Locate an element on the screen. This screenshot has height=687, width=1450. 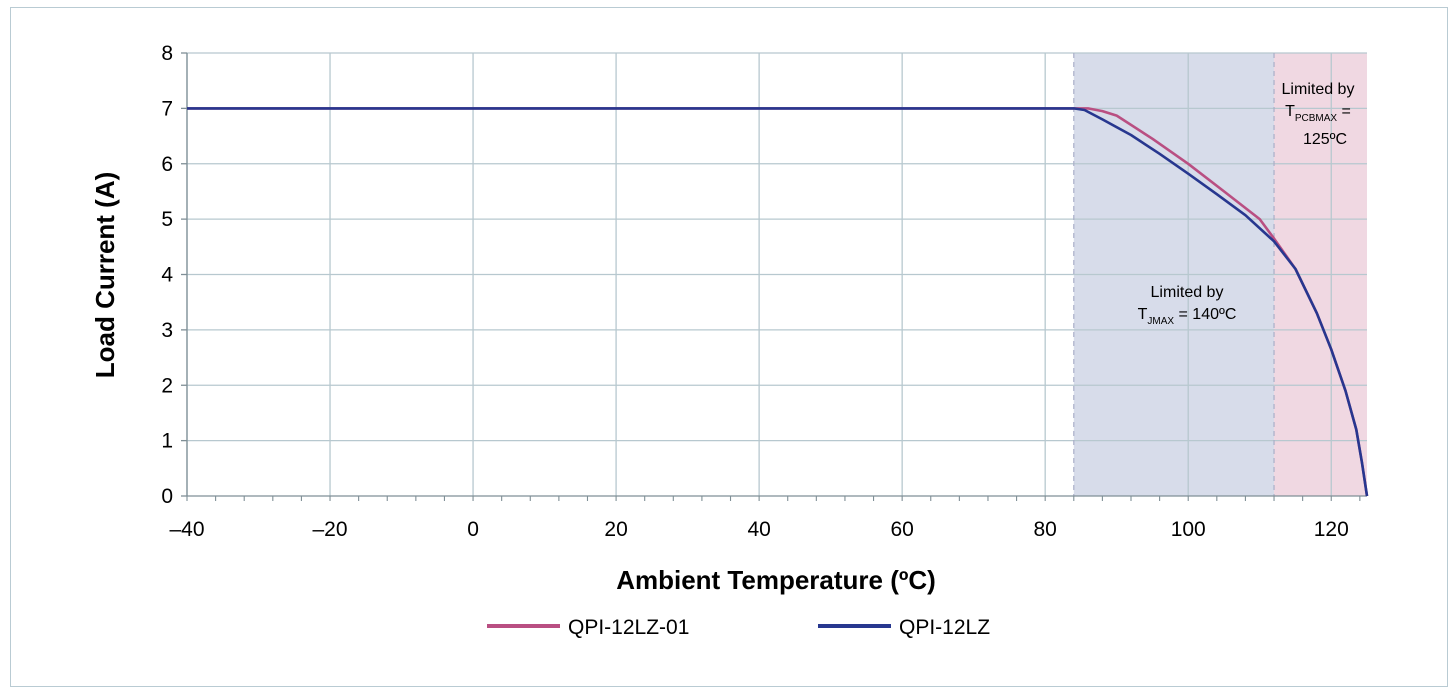
x-tick-label: –20 is located at coordinates (330, 529).